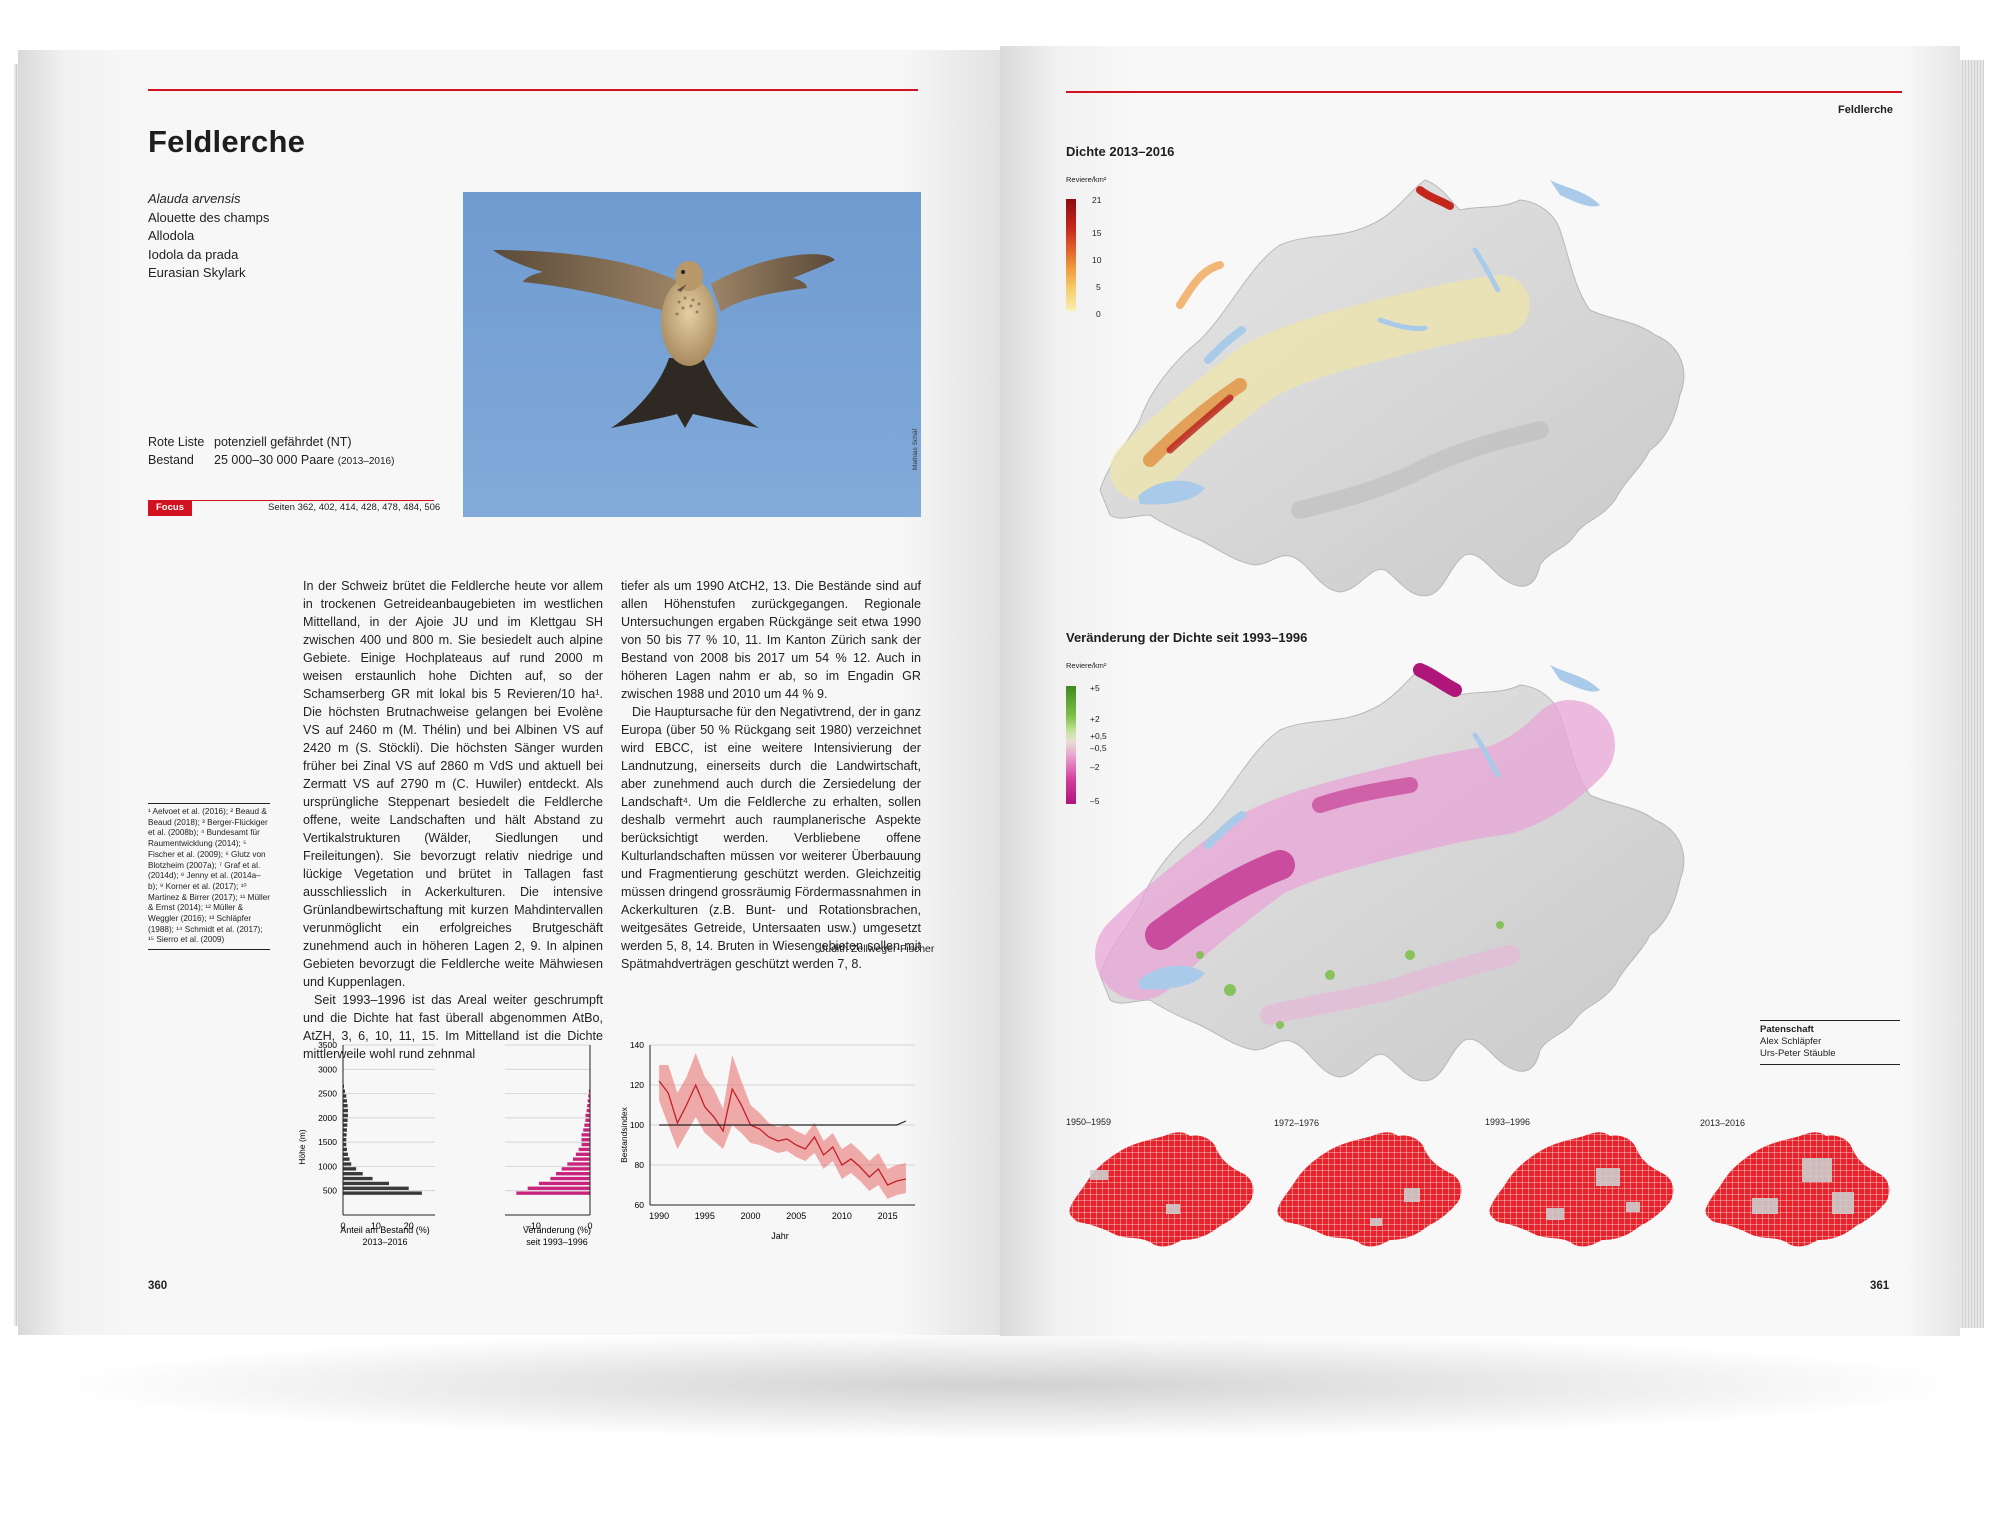  What do you see at coordinates (877, 949) in the screenshot?
I see `author: Judith Zellweger-Fischer` at bounding box center [877, 949].